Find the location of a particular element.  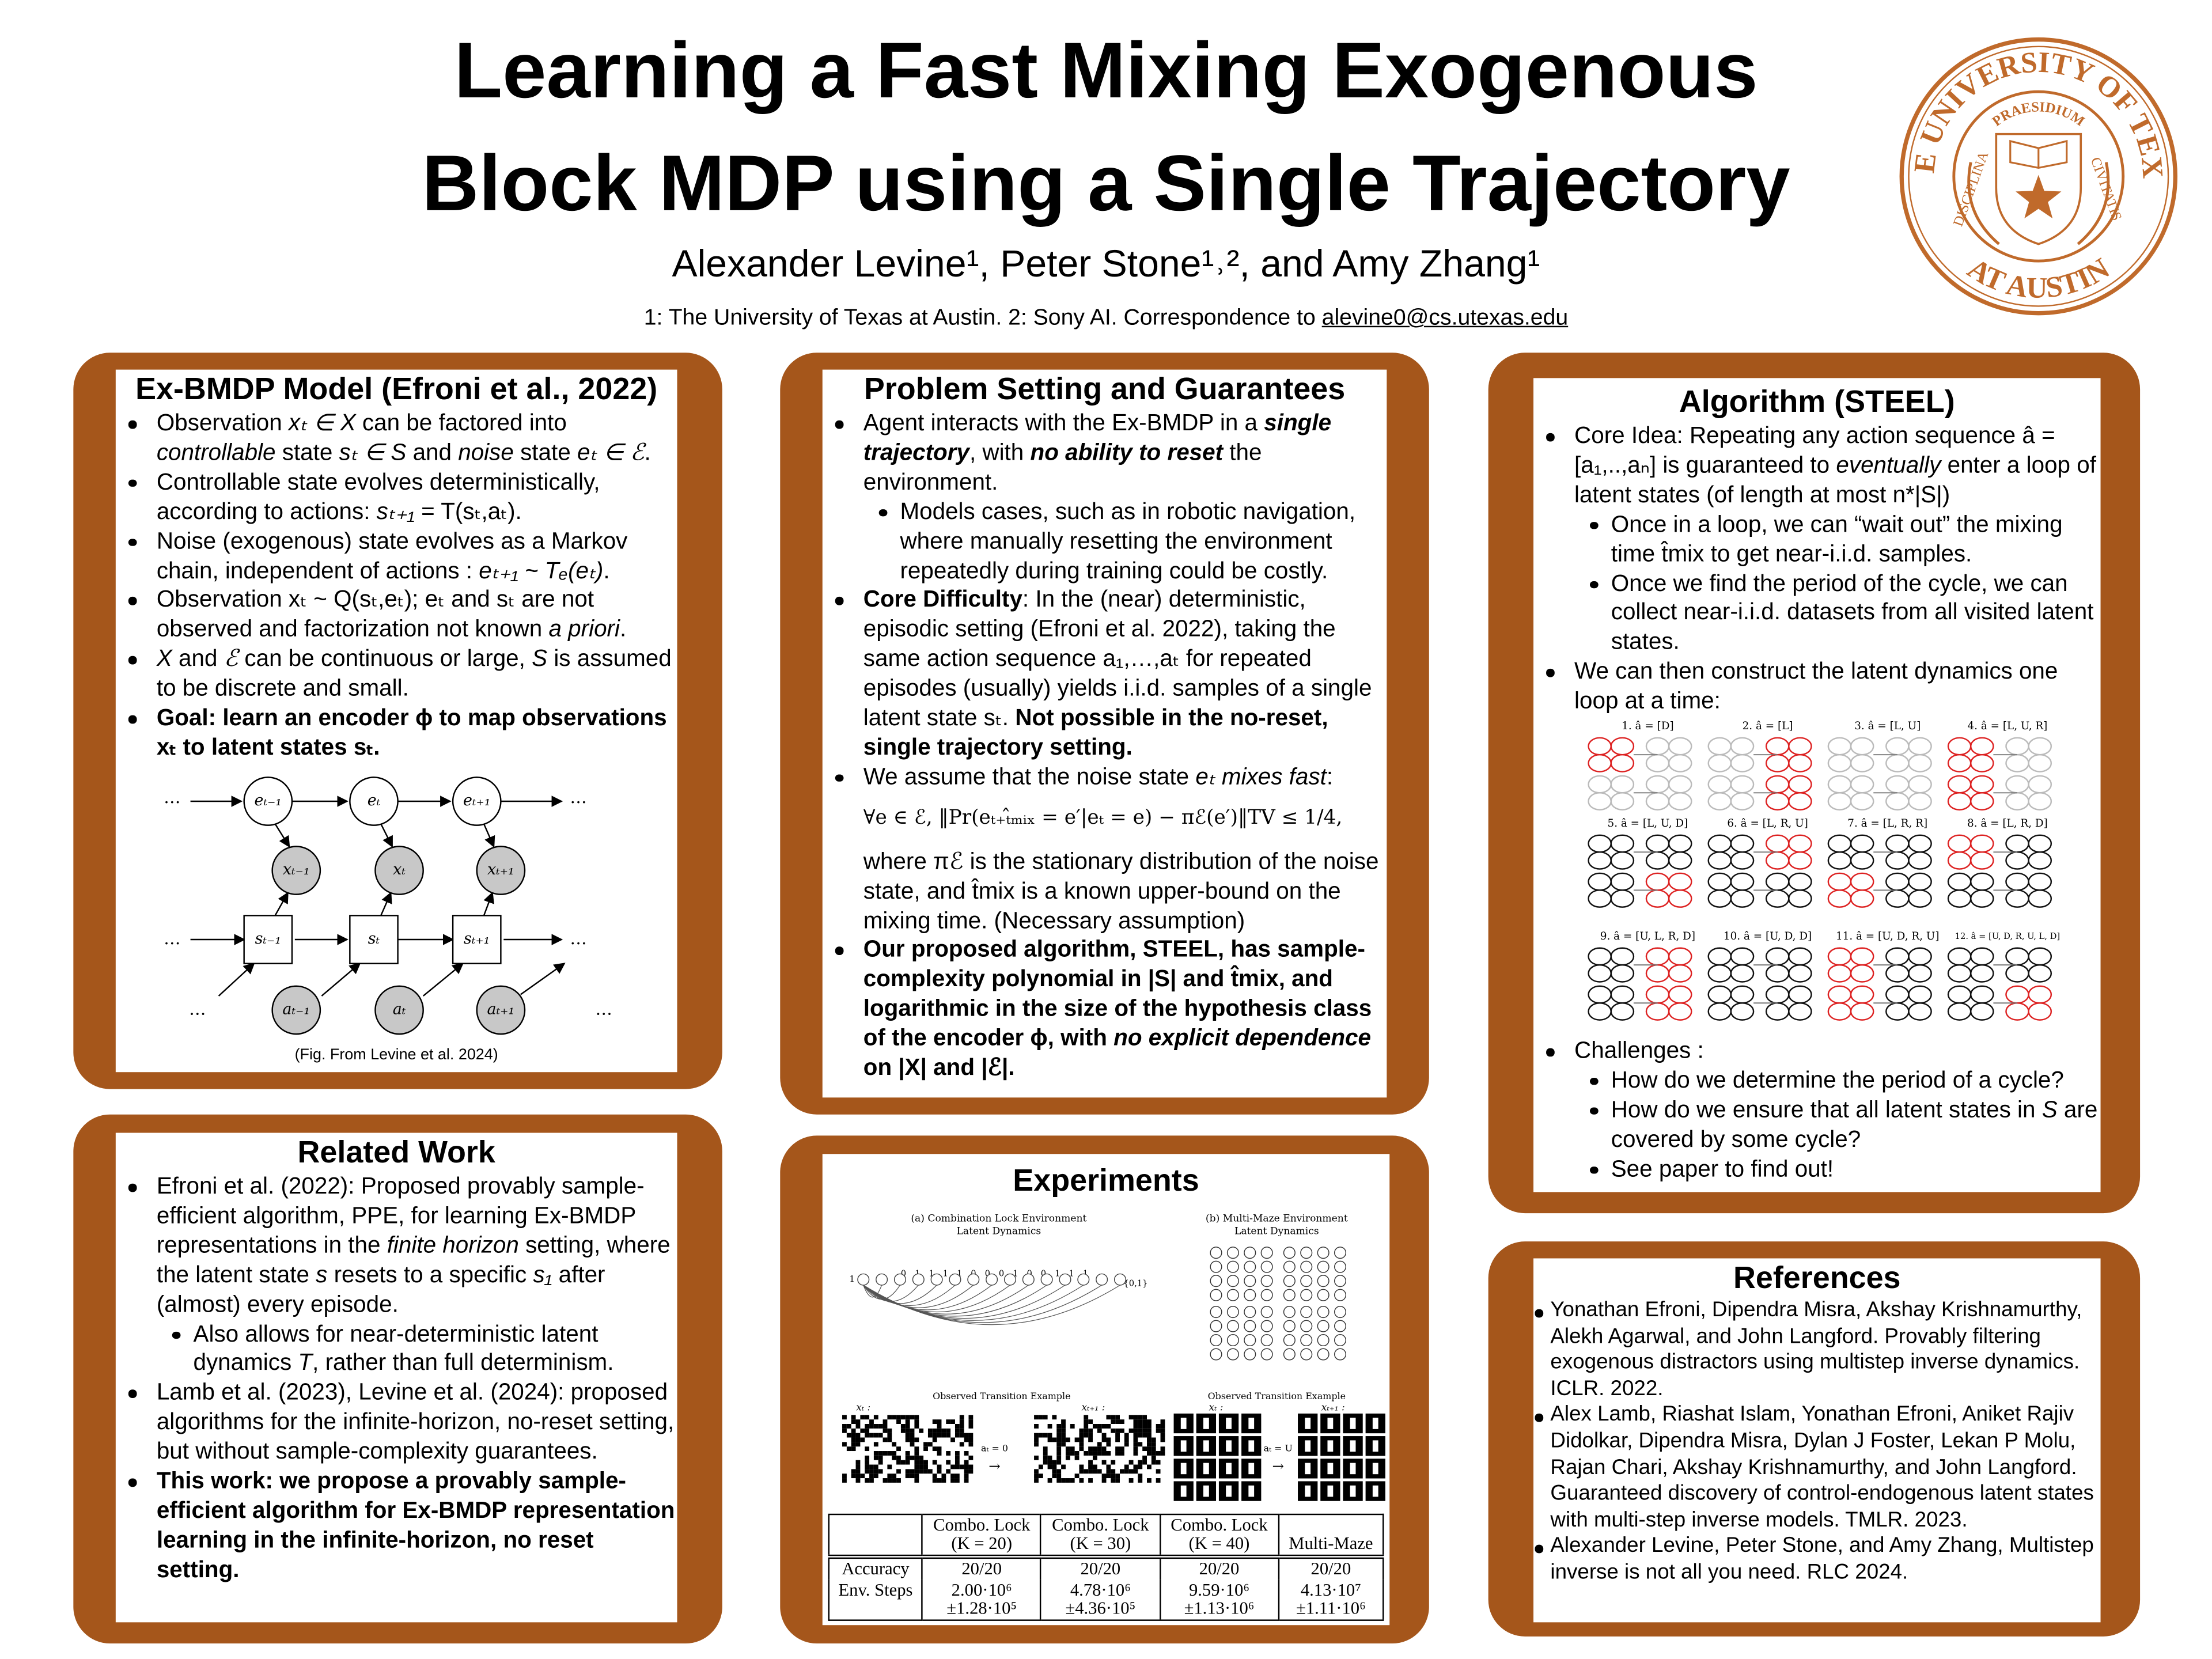

text: X is located at coordinates (164, 659).